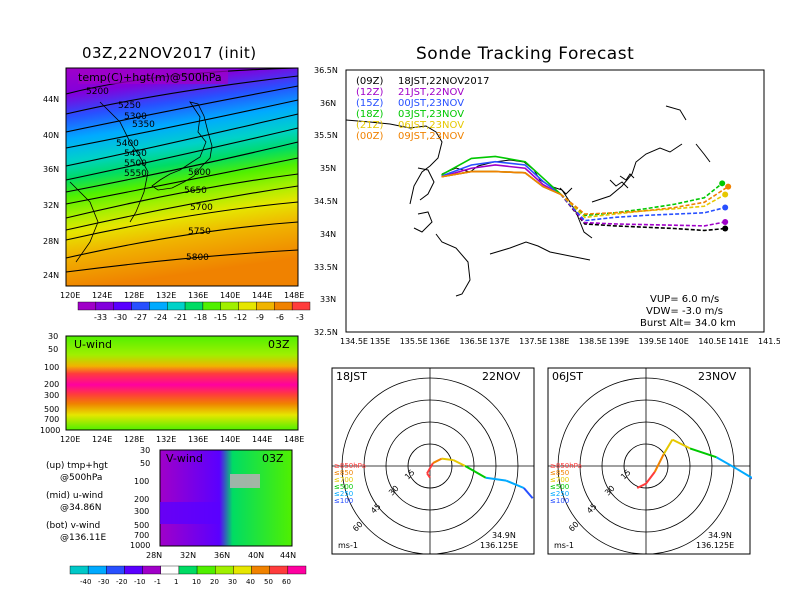 Image resolution: width=792 pixels, height=612 pixels. I want to click on hodo-level-label: ≥850hPa, so click(566, 466).